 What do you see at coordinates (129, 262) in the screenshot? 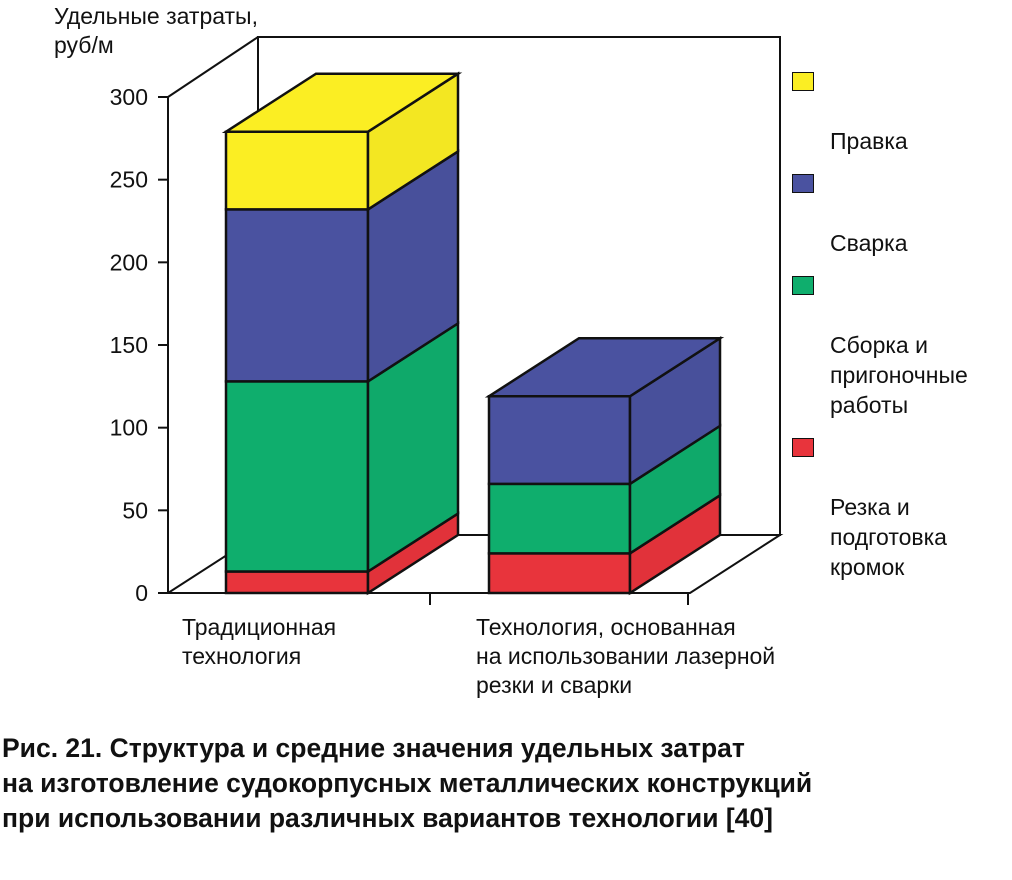
I see `y-tick-label: 200` at bounding box center [129, 262].